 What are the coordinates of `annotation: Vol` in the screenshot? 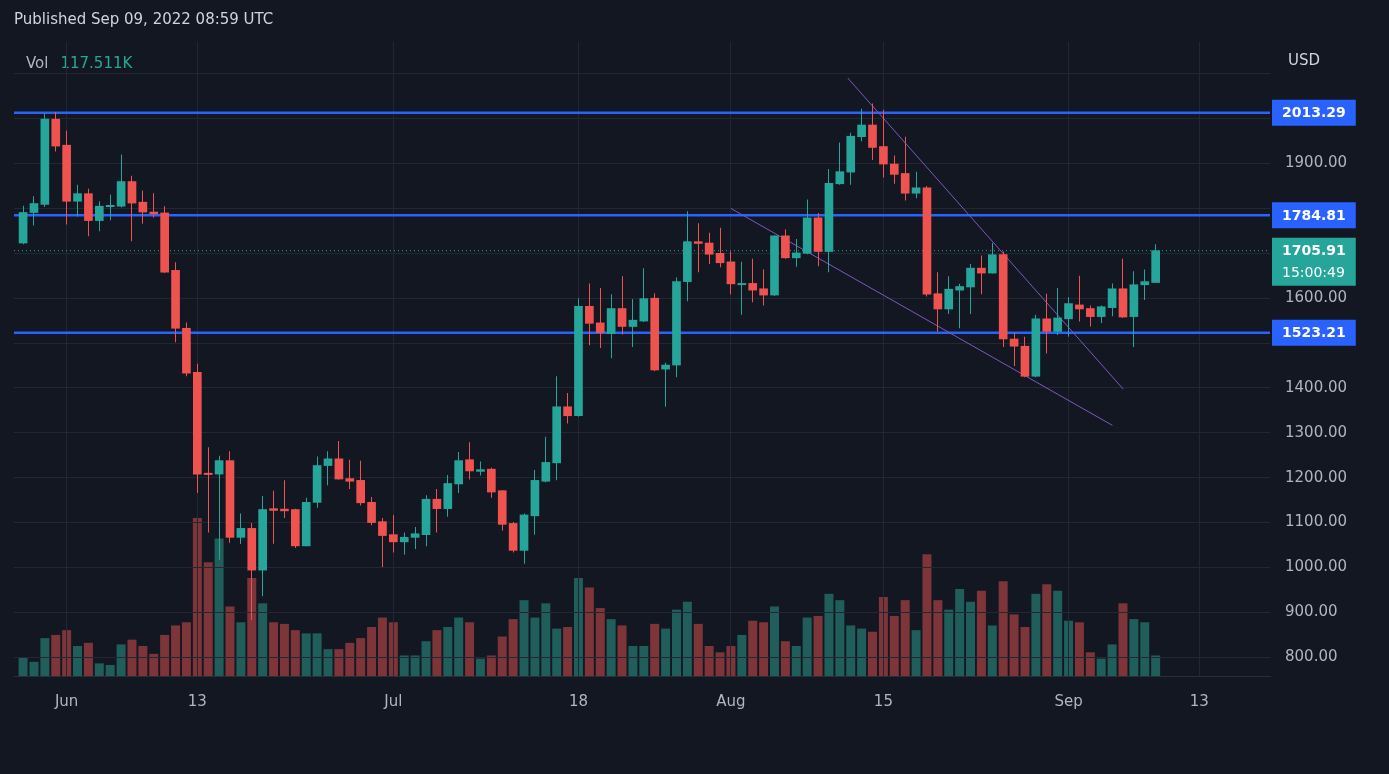 It's located at (37, 63).